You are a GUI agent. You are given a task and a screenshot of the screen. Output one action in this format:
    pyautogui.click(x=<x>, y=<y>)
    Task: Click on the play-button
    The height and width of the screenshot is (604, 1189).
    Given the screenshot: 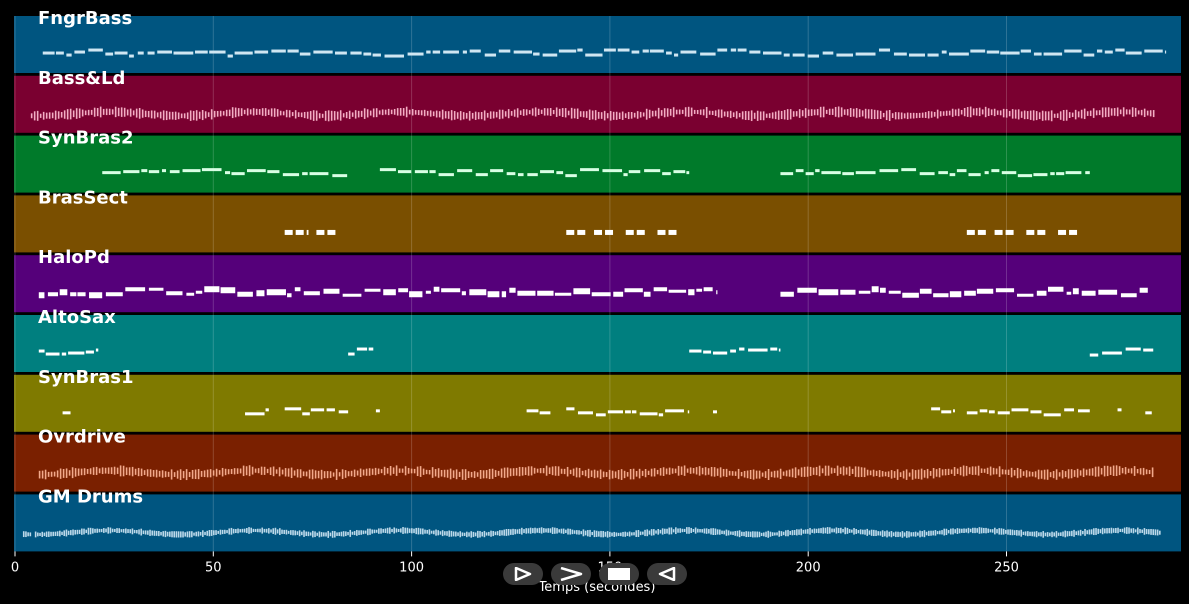 What is the action you would take?
    pyautogui.click(x=523, y=574)
    